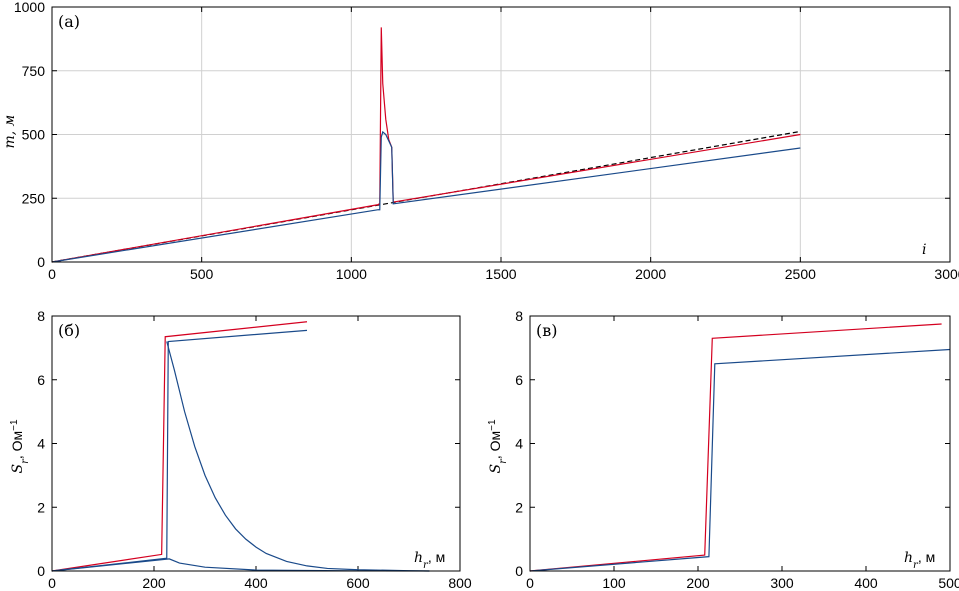 The height and width of the screenshot is (591, 959). Describe the element at coordinates (34, 71) in the screenshot. I see `y-tick-label: 750` at that location.